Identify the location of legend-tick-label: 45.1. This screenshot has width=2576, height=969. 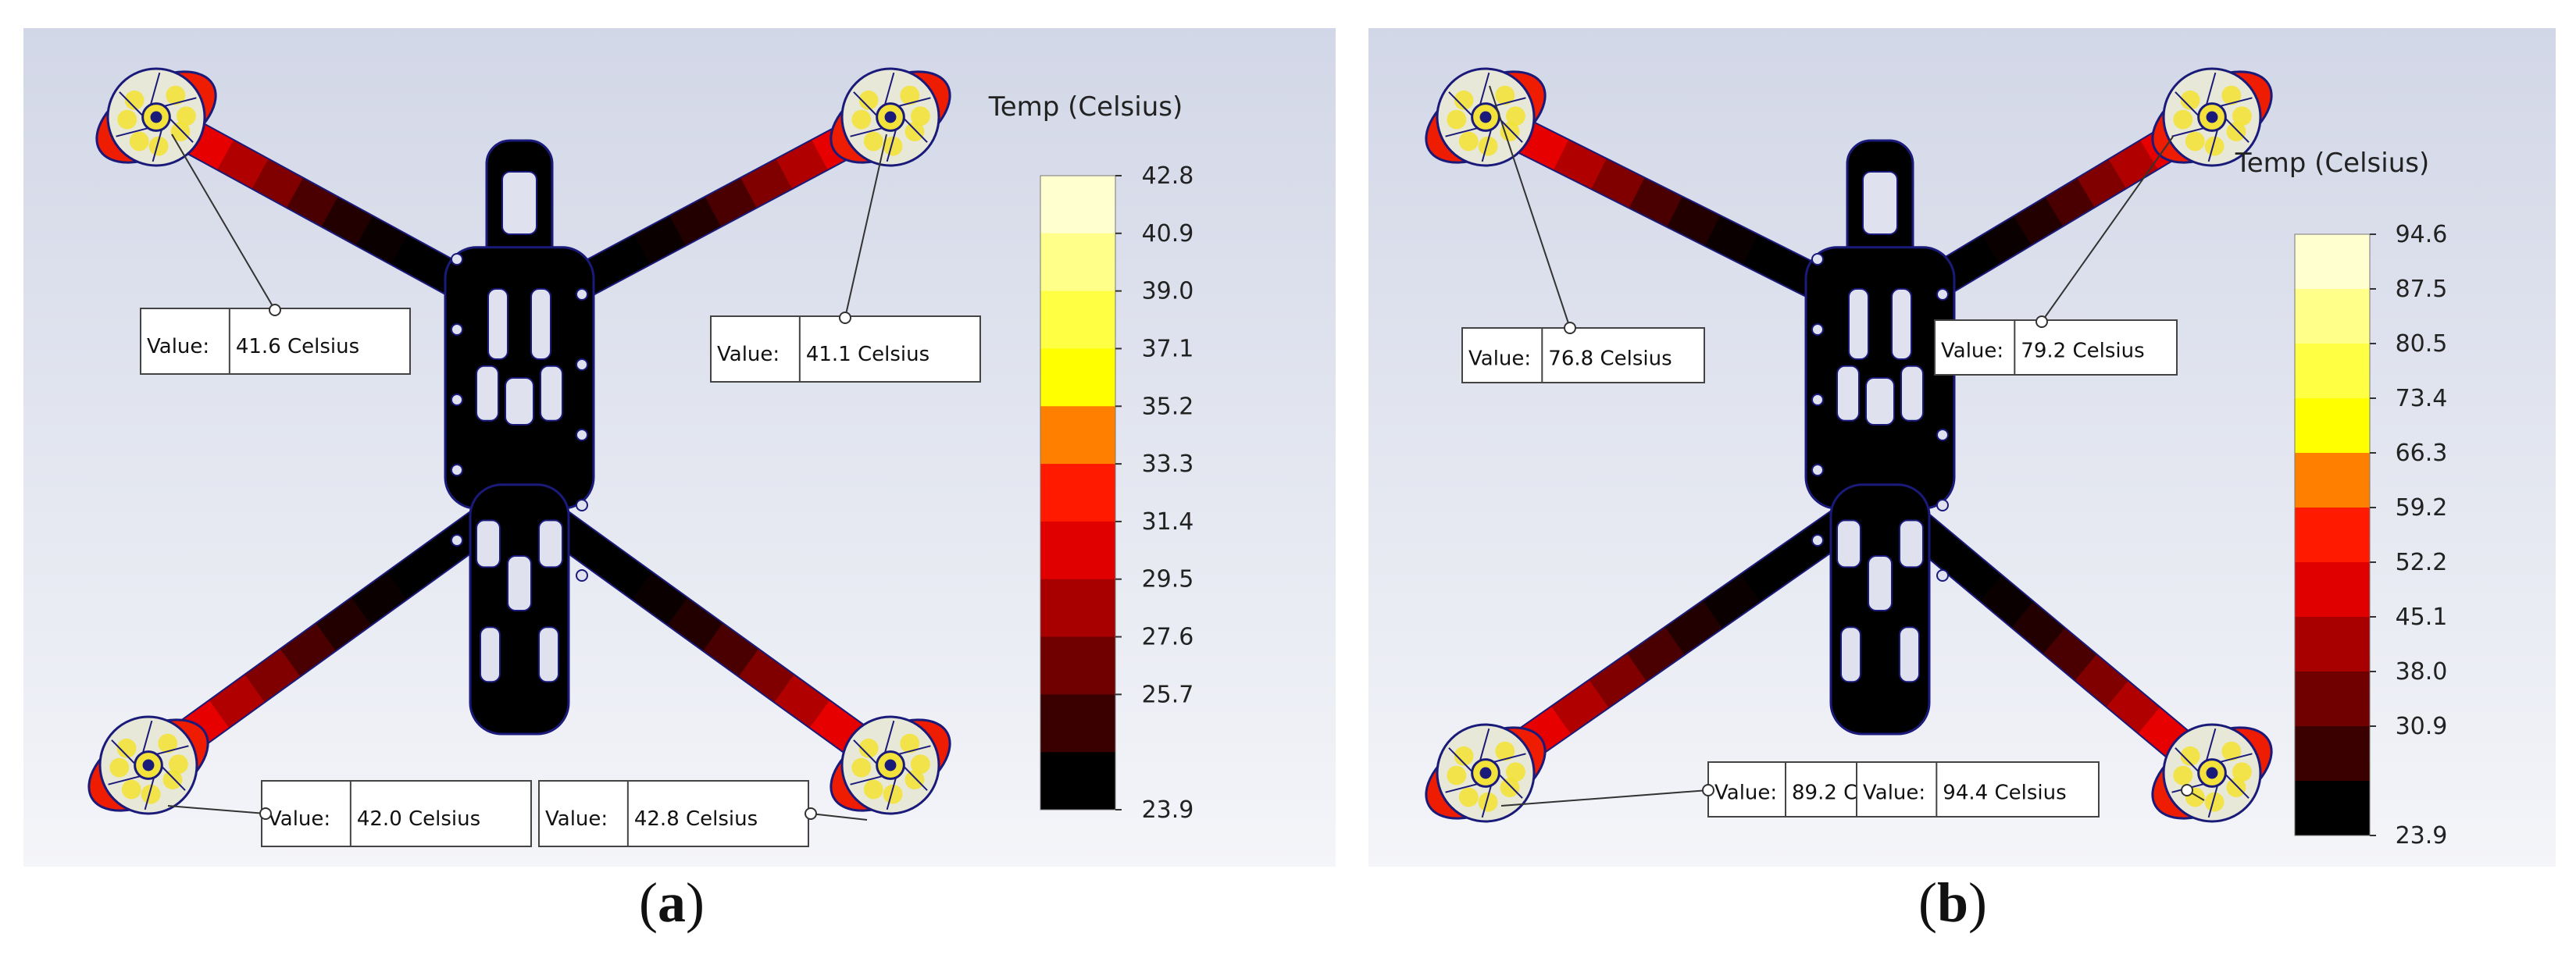
(2422, 617).